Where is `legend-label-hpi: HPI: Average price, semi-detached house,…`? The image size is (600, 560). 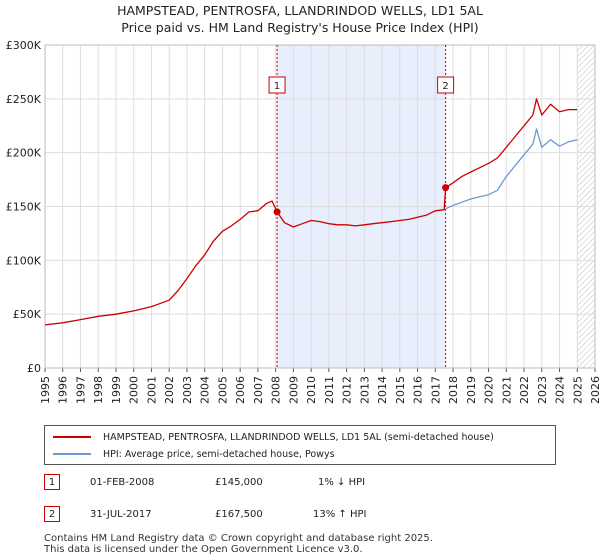 legend-label-hpi: HPI: Average price, semi-detached house,… is located at coordinates (219, 454).